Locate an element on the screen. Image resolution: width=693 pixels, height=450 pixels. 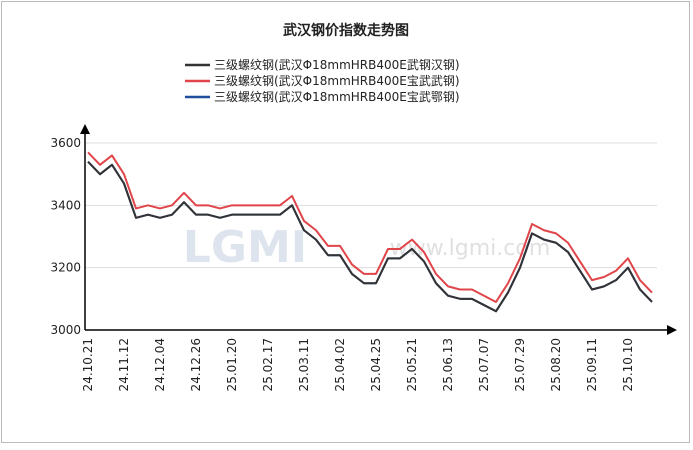
x-tick-label: 25.02.17 is located at coordinates (268, 364).